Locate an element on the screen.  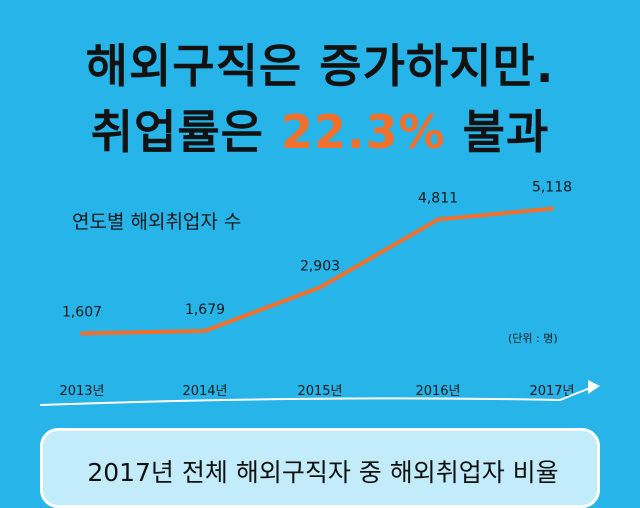
unit-note: (단위 : 명) is located at coordinates (533, 338).